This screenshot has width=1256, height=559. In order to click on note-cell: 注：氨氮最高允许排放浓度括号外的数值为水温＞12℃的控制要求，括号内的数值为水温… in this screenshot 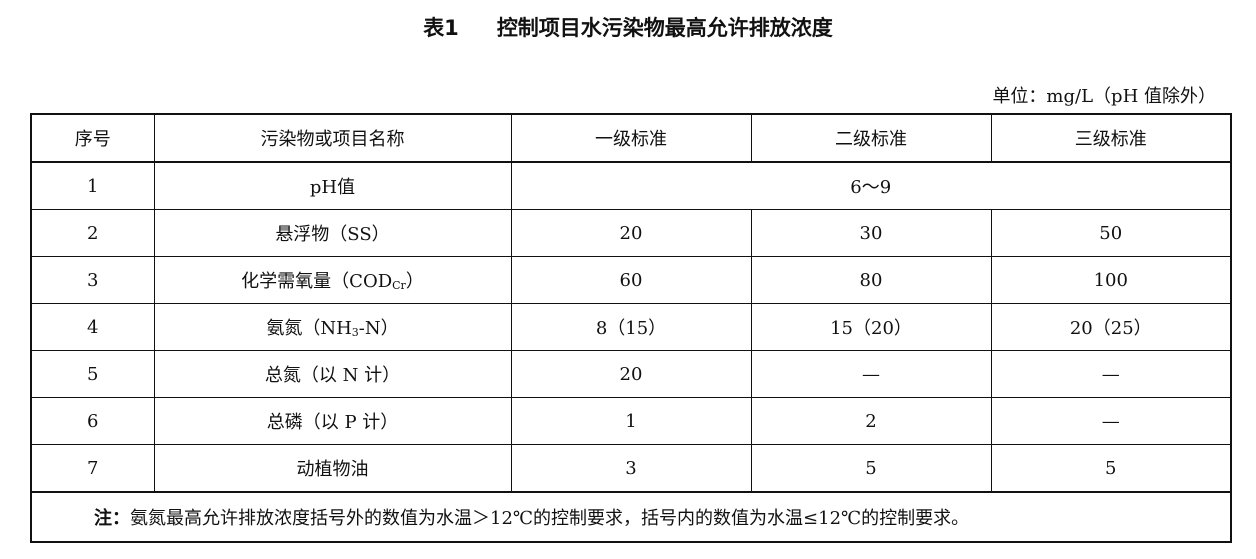, I will do `click(631, 517)`.